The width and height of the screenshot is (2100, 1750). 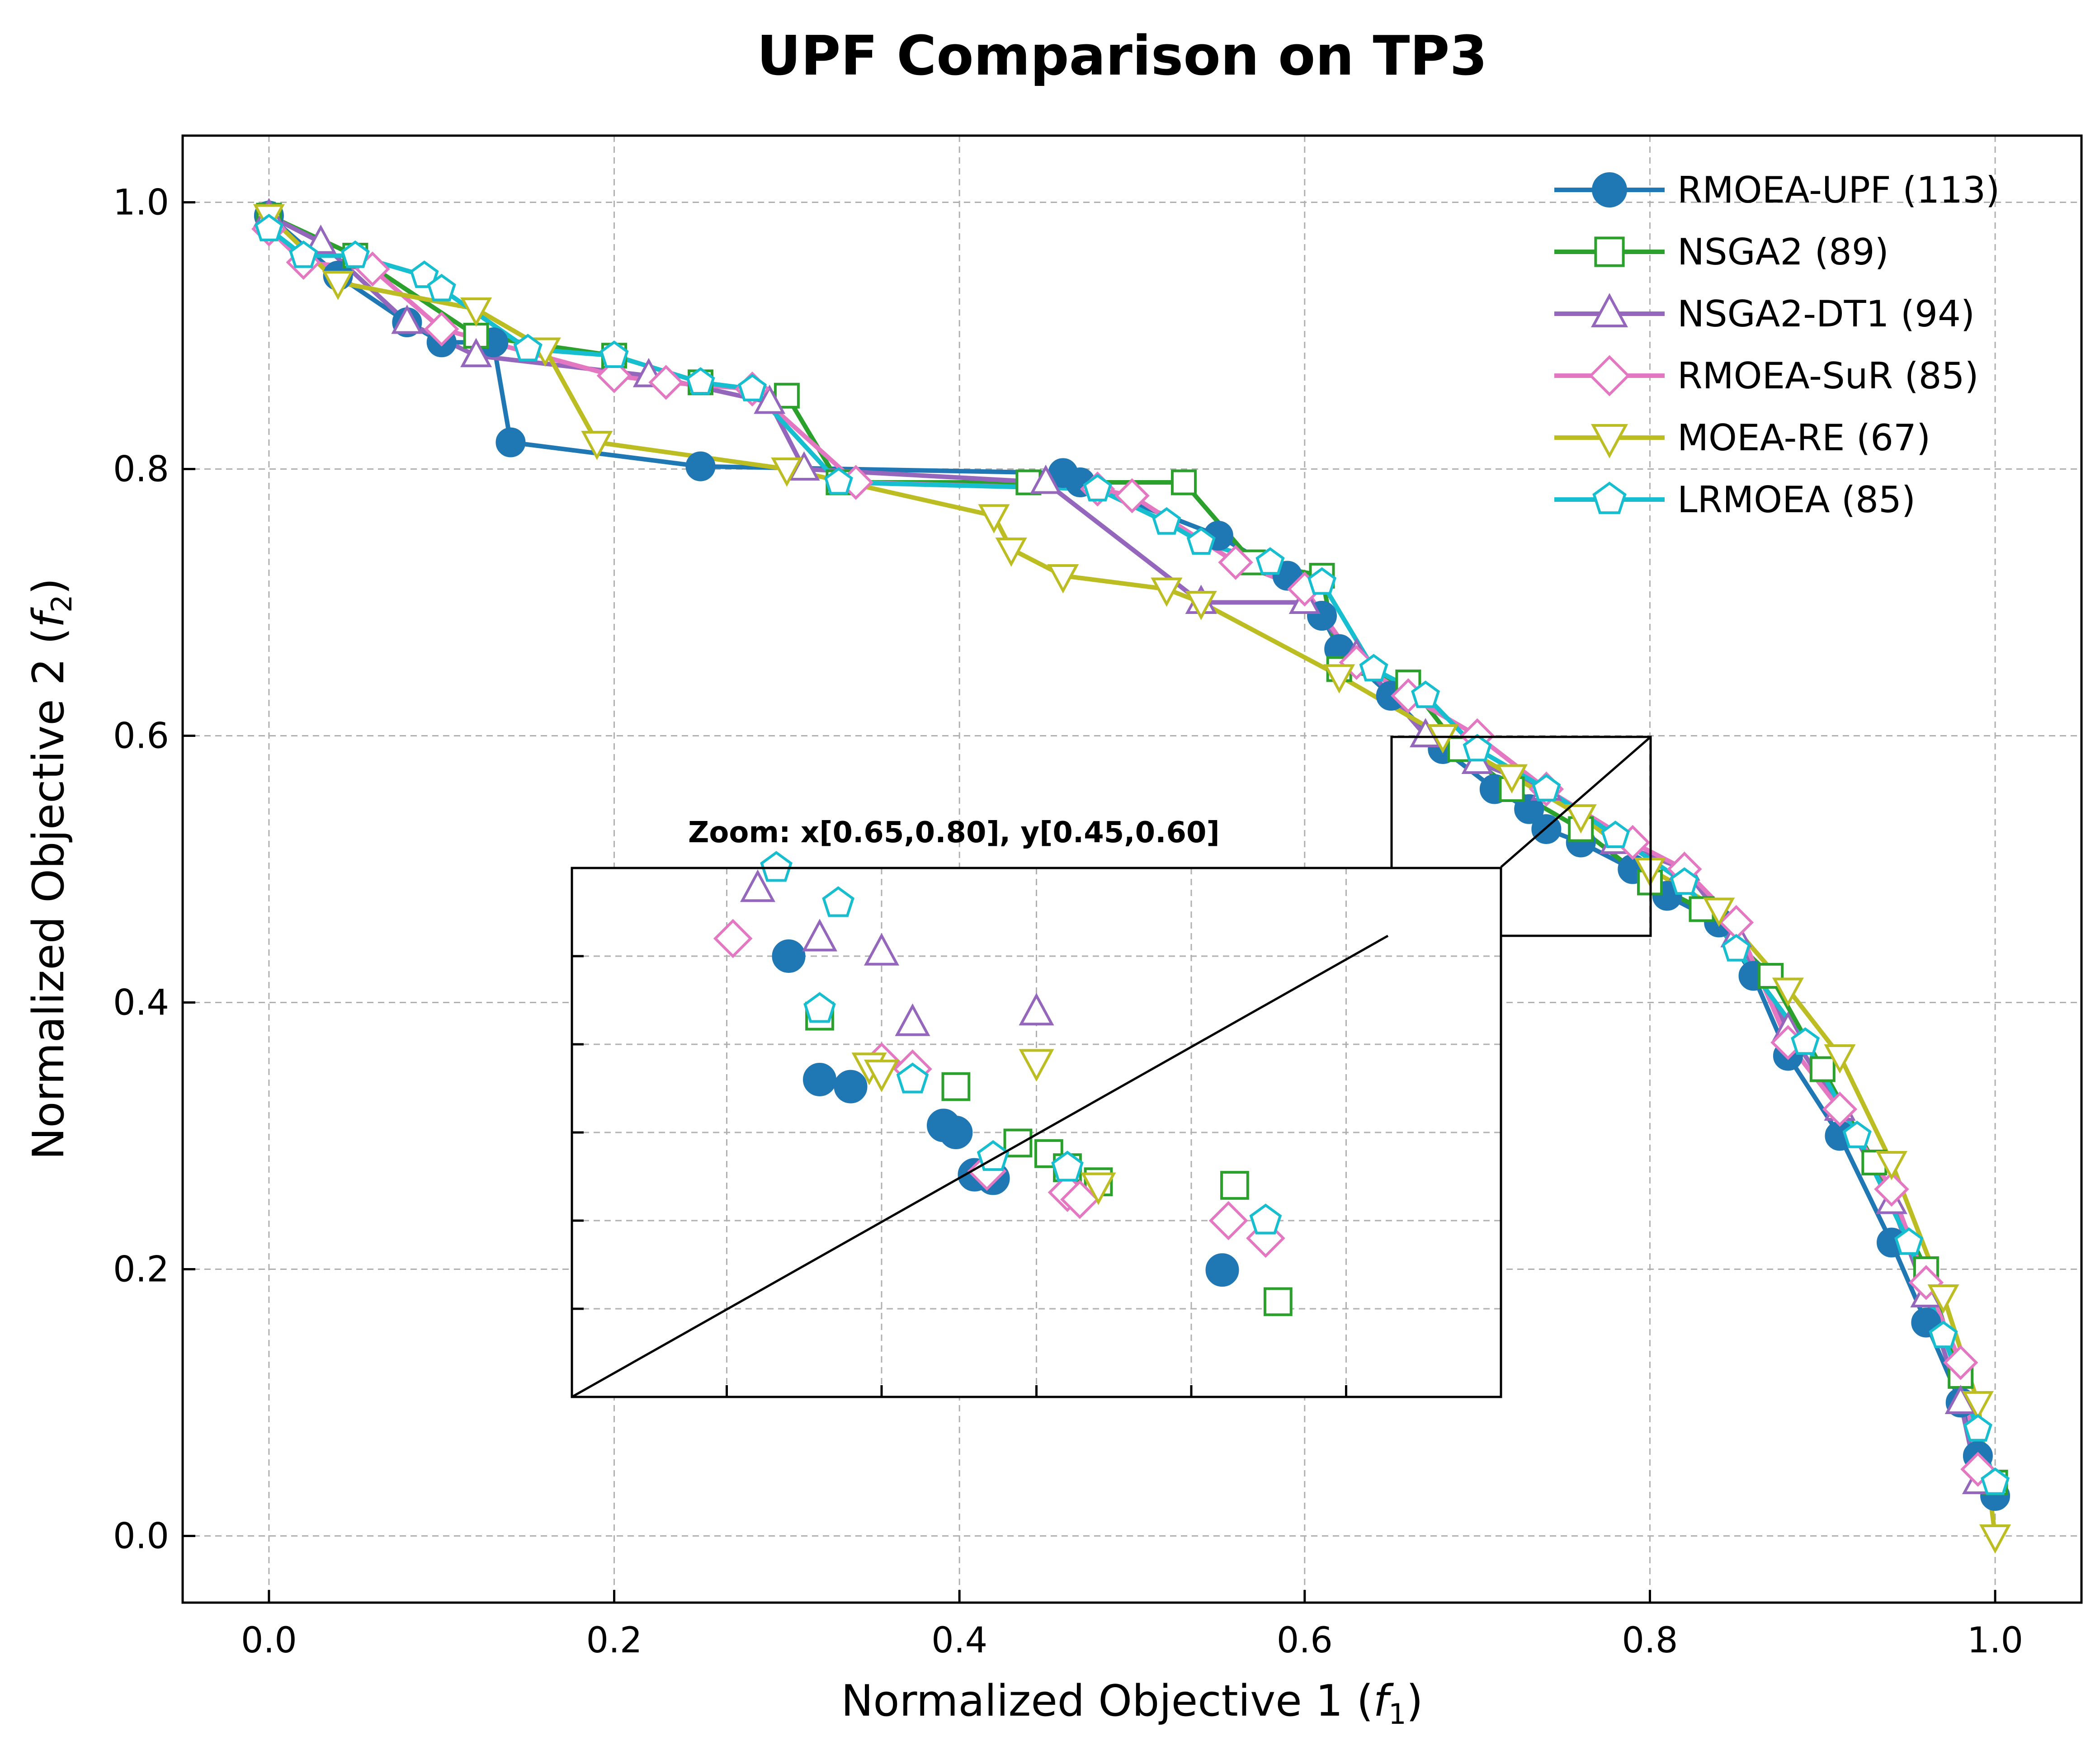 What do you see at coordinates (141, 737) in the screenshot?
I see `y-tick-label: 0.6` at bounding box center [141, 737].